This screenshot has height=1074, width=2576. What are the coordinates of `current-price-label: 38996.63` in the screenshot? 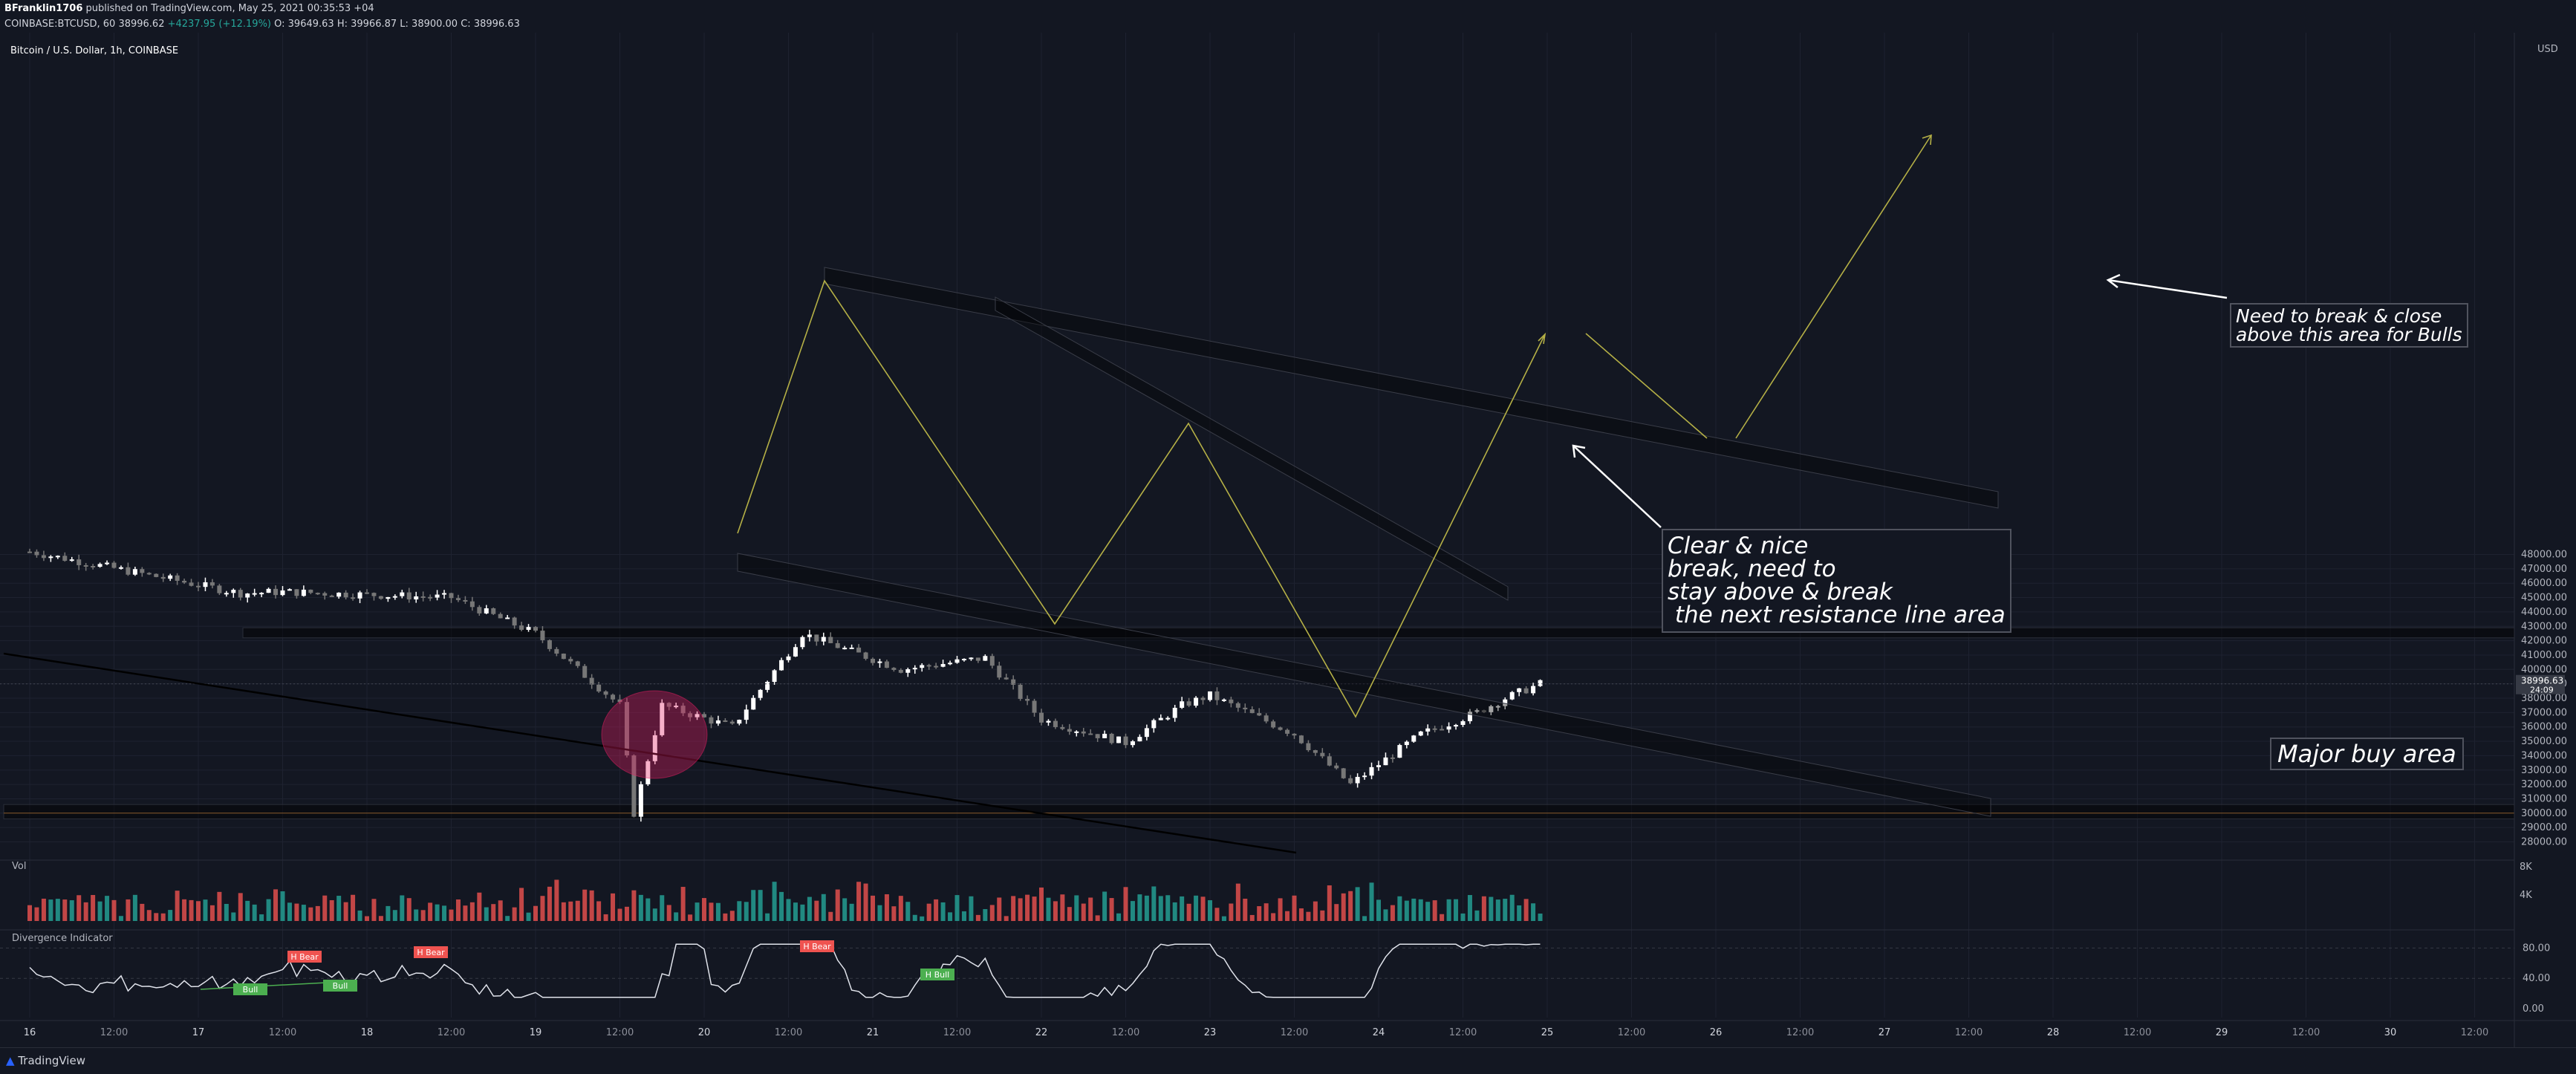 It's located at (2542, 681).